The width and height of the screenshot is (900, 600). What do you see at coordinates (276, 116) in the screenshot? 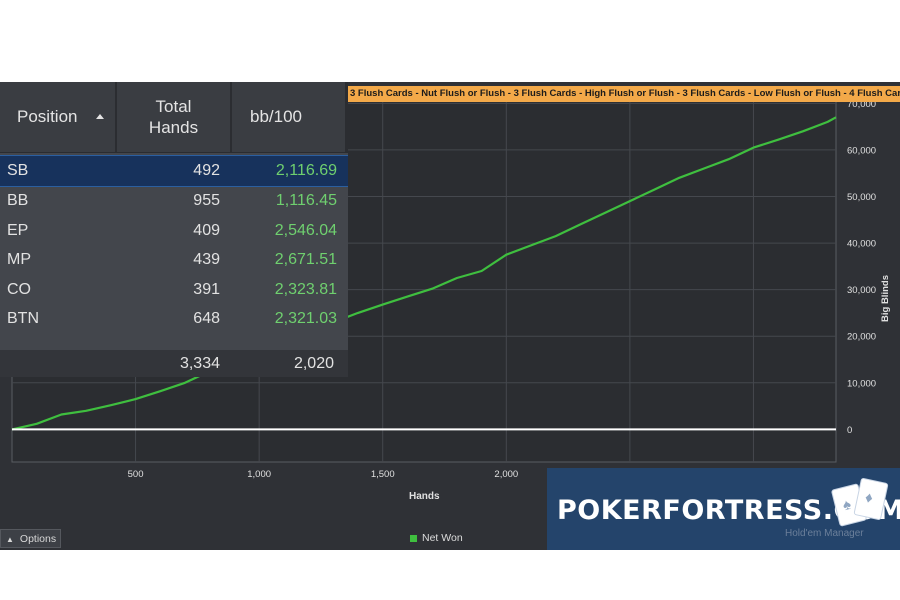
I see `column-header-bb100-label: bb/100` at bounding box center [276, 116].